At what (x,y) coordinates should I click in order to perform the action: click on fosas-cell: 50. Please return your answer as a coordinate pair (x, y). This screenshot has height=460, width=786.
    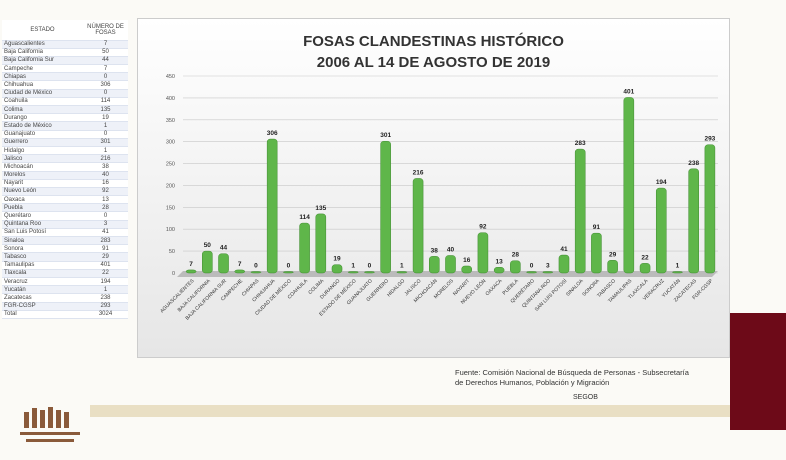
    Looking at the image, I should click on (105, 52).